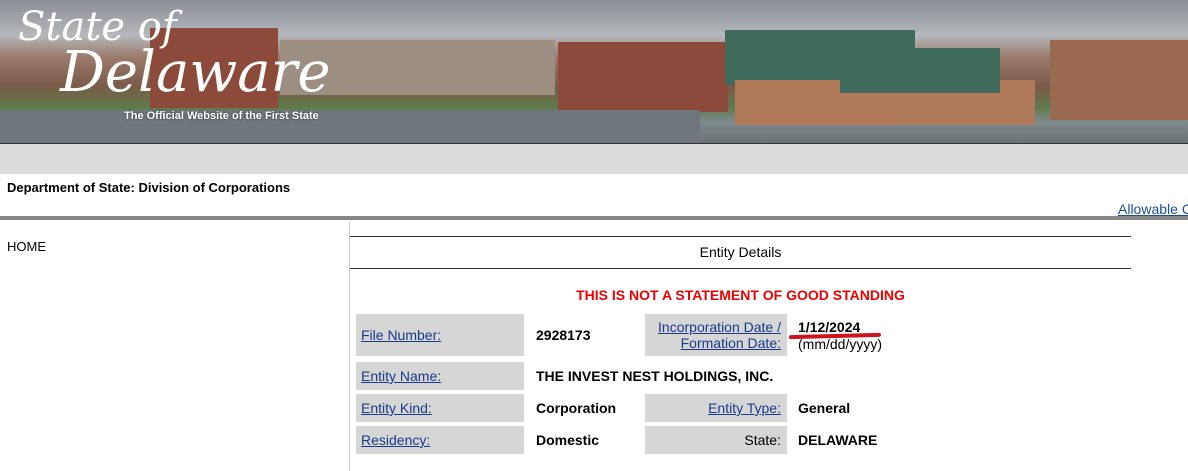 The image size is (1188, 471). What do you see at coordinates (401, 376) in the screenshot?
I see `entity-name-link: Entity Name:` at bounding box center [401, 376].